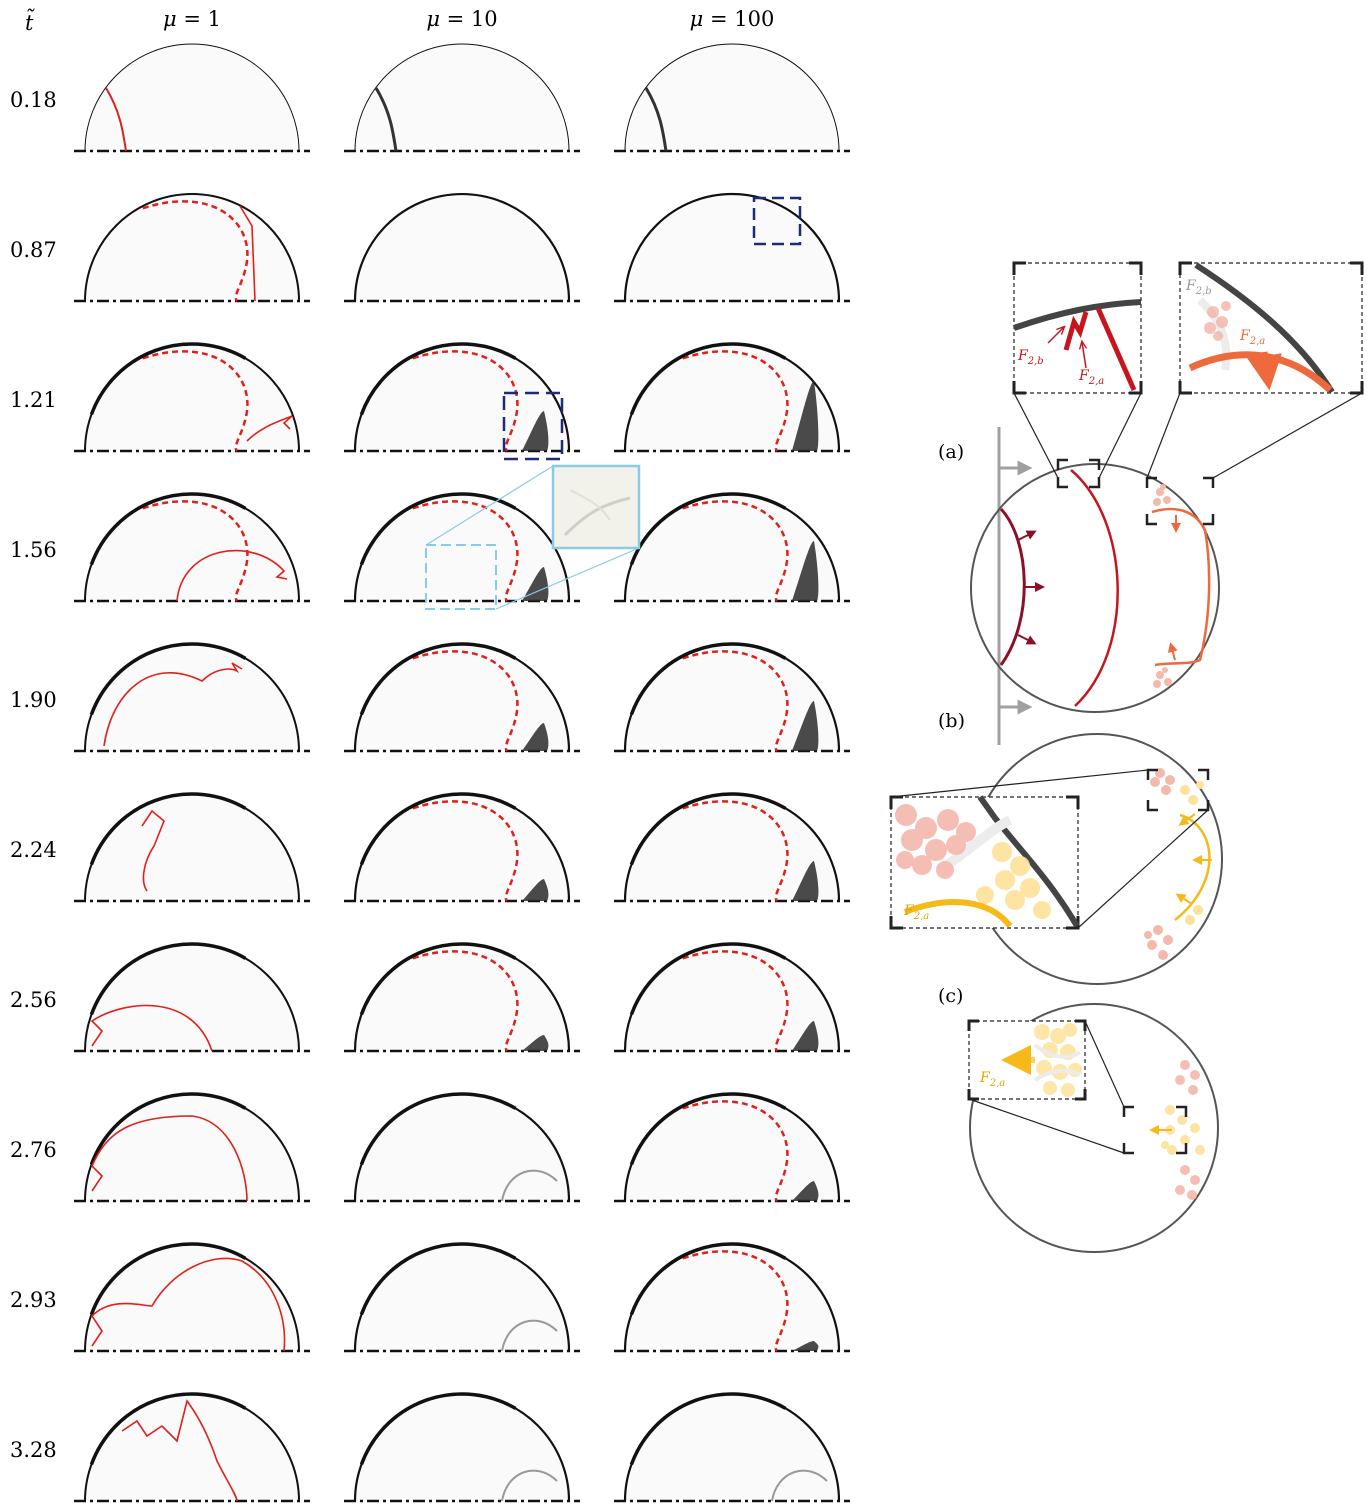  I want to click on panel-label-b: (b), so click(951, 721).